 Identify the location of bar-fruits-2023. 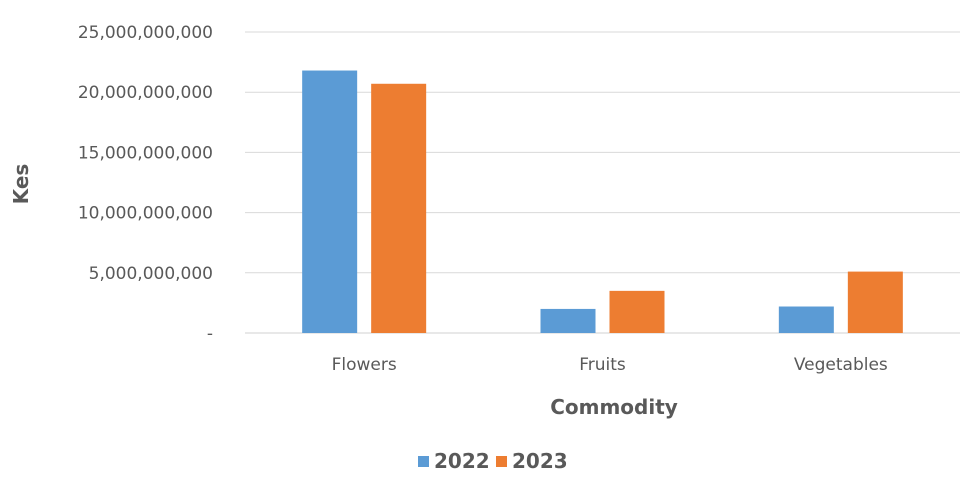
(637, 311).